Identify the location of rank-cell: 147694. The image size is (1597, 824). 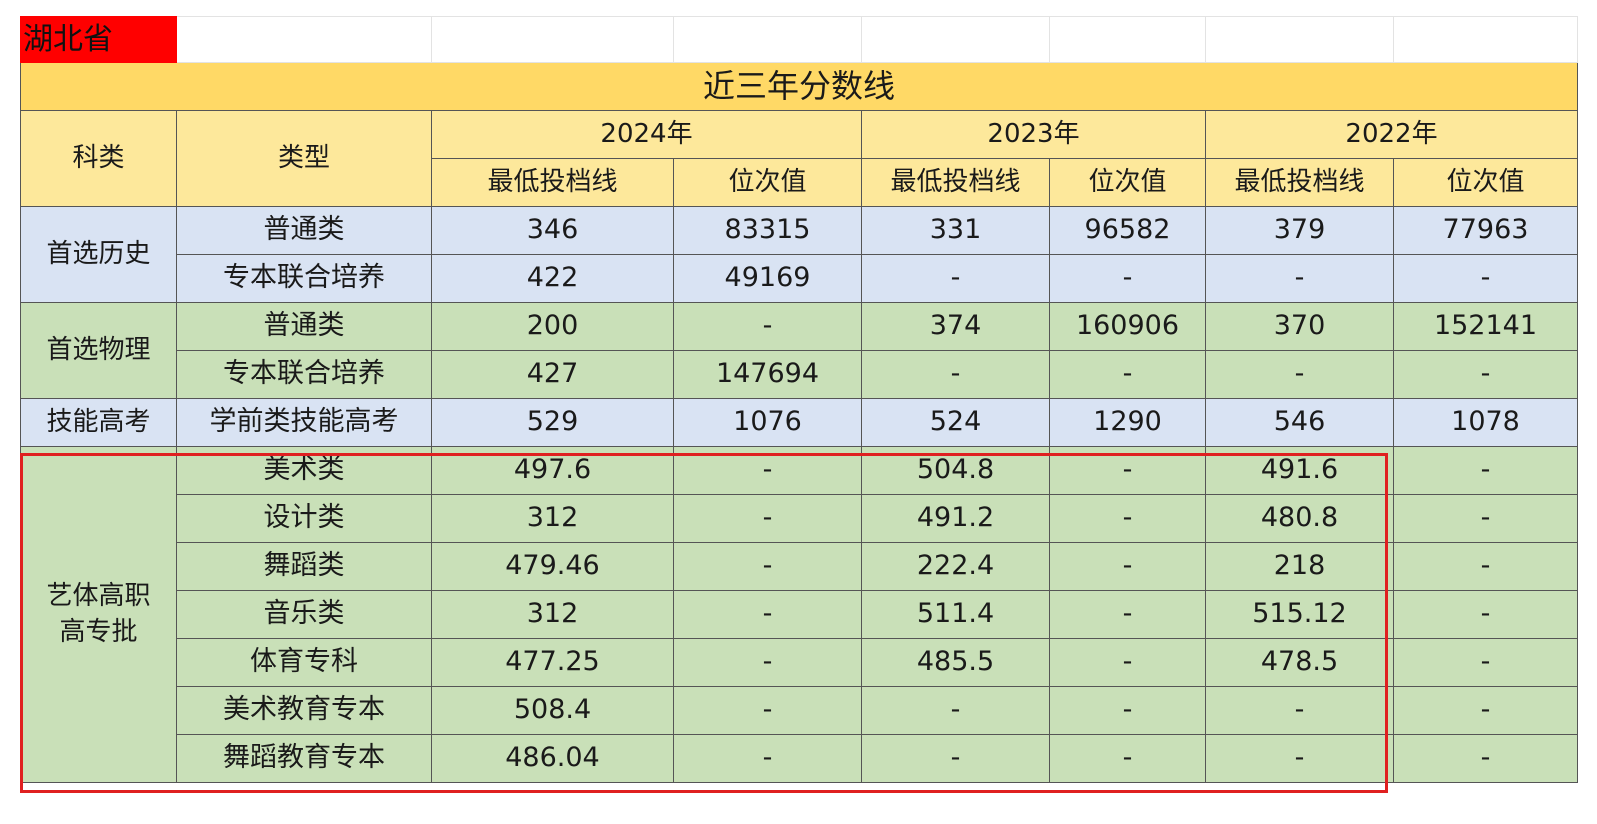
(767, 374).